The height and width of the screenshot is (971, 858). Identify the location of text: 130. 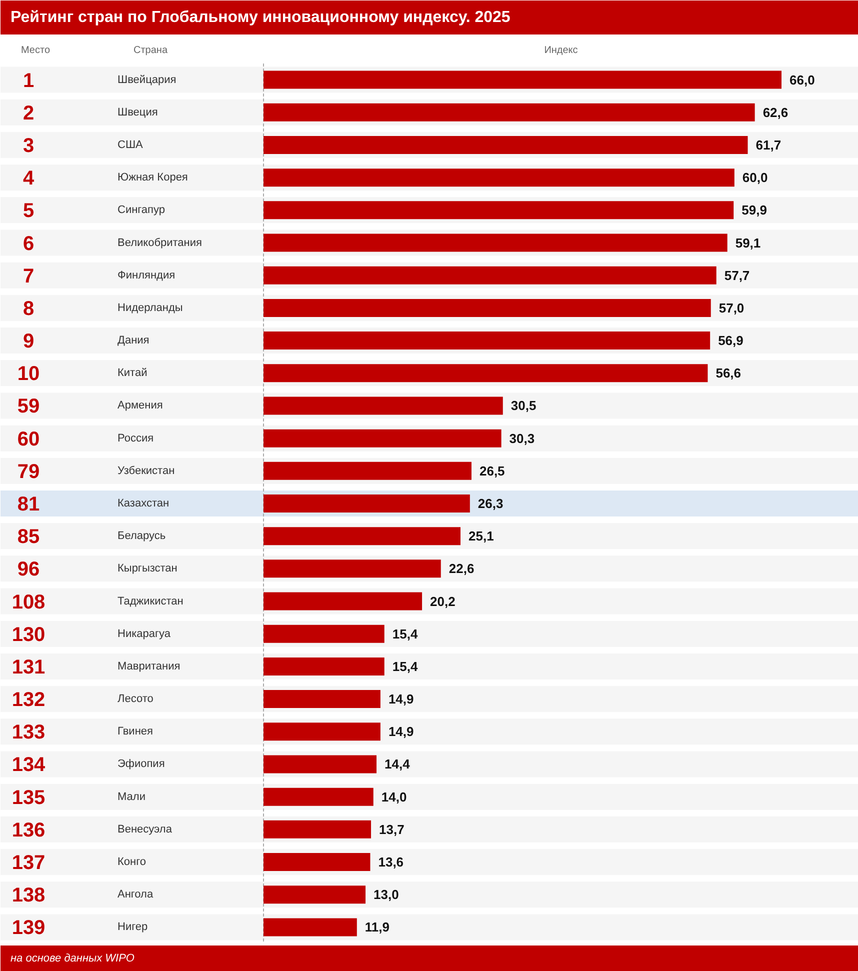
(29, 635).